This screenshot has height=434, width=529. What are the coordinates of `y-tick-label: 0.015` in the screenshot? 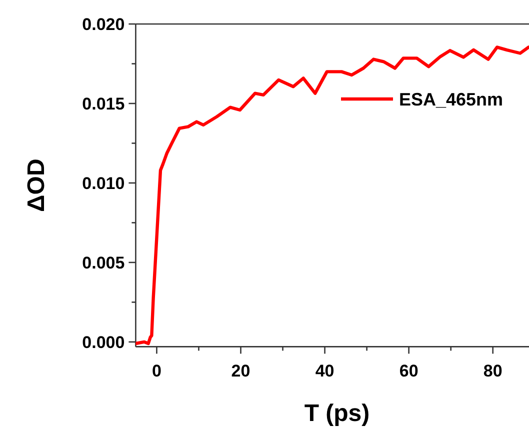 It's located at (103, 104).